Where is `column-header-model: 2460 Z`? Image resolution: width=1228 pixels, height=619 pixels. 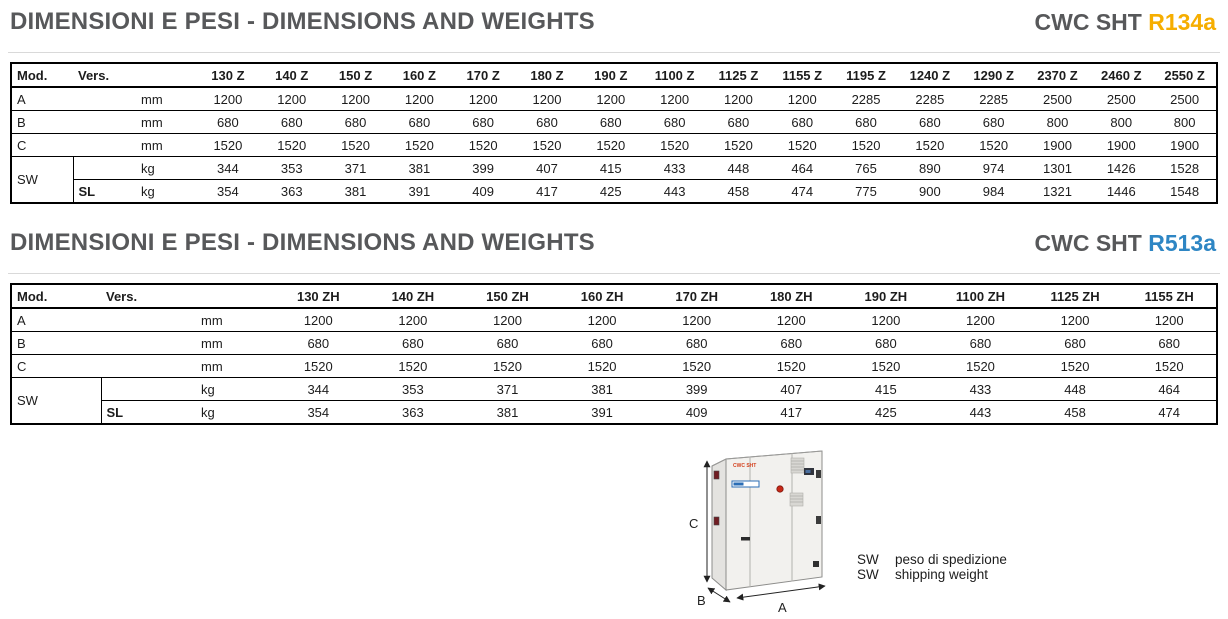
column-header-model: 2460 Z is located at coordinates (1121, 75).